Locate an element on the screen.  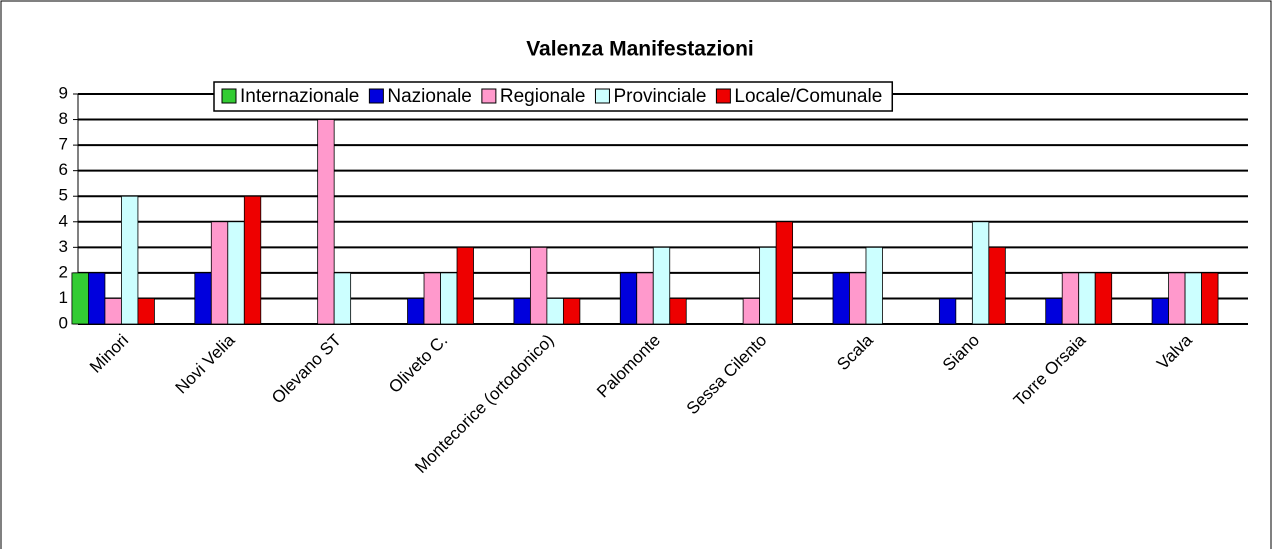
y-tick-label: 5 is located at coordinates (63, 195).